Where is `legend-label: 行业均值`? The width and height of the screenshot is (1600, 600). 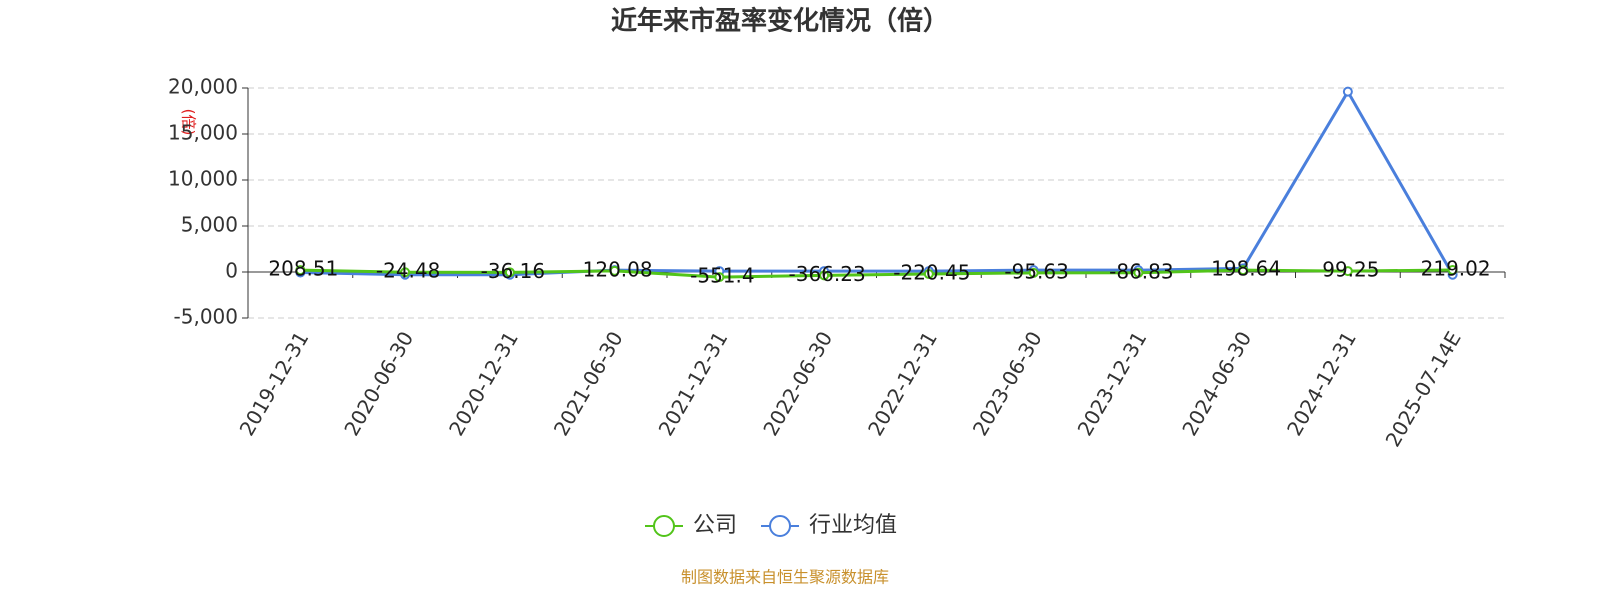
legend-label: 行业均值 is located at coordinates (853, 525).